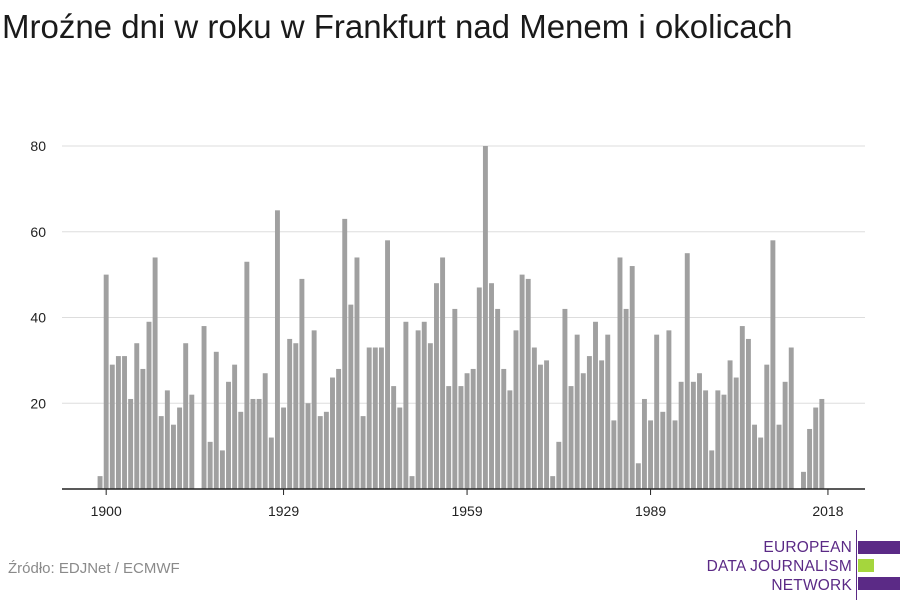 This screenshot has height=600, width=900. I want to click on y-tick-label: 40, so click(38, 318).